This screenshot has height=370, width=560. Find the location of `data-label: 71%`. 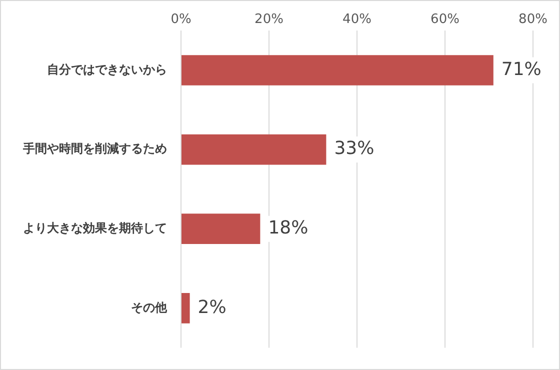

data-label: 71% is located at coordinates (521, 69).